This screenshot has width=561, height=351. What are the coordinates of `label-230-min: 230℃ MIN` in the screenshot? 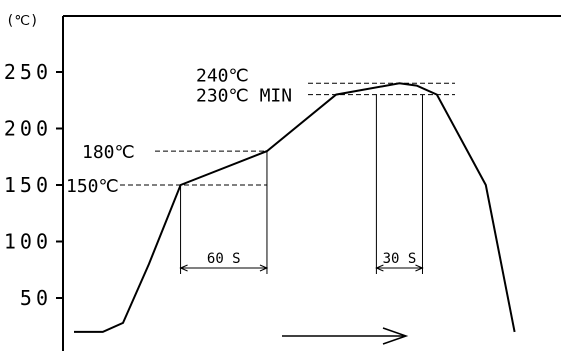 It's located at (244, 96).